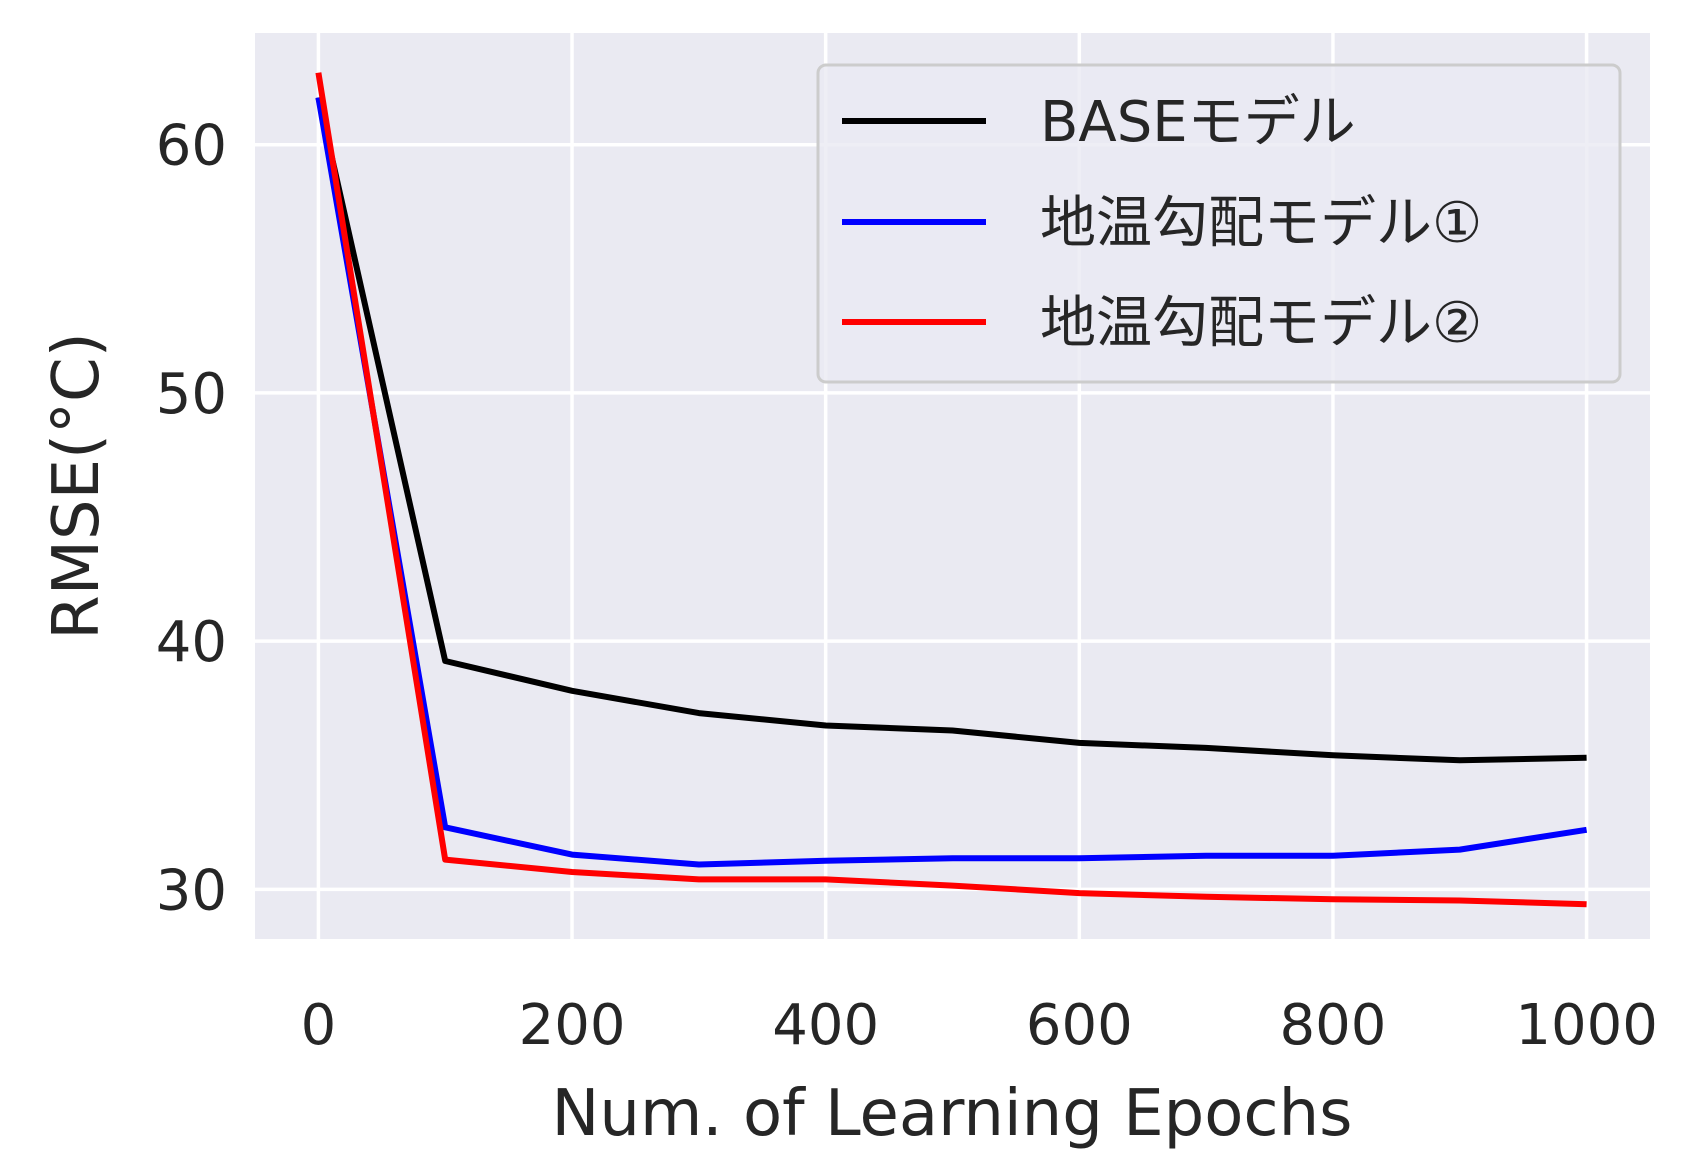 The width and height of the screenshot is (1685, 1167). Describe the element at coordinates (952, 1114) in the screenshot. I see `x-axis-label: Num. of Learning Epochs` at that location.